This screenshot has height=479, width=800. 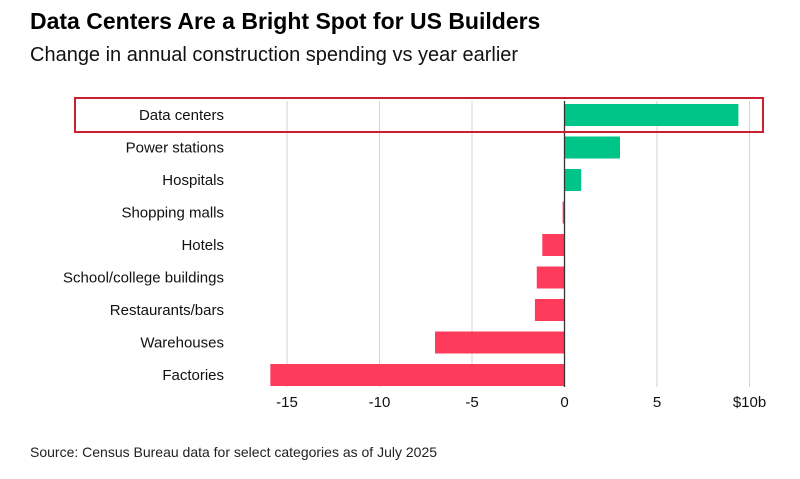 What do you see at coordinates (553, 245) in the screenshot?
I see `bar-hotels` at bounding box center [553, 245].